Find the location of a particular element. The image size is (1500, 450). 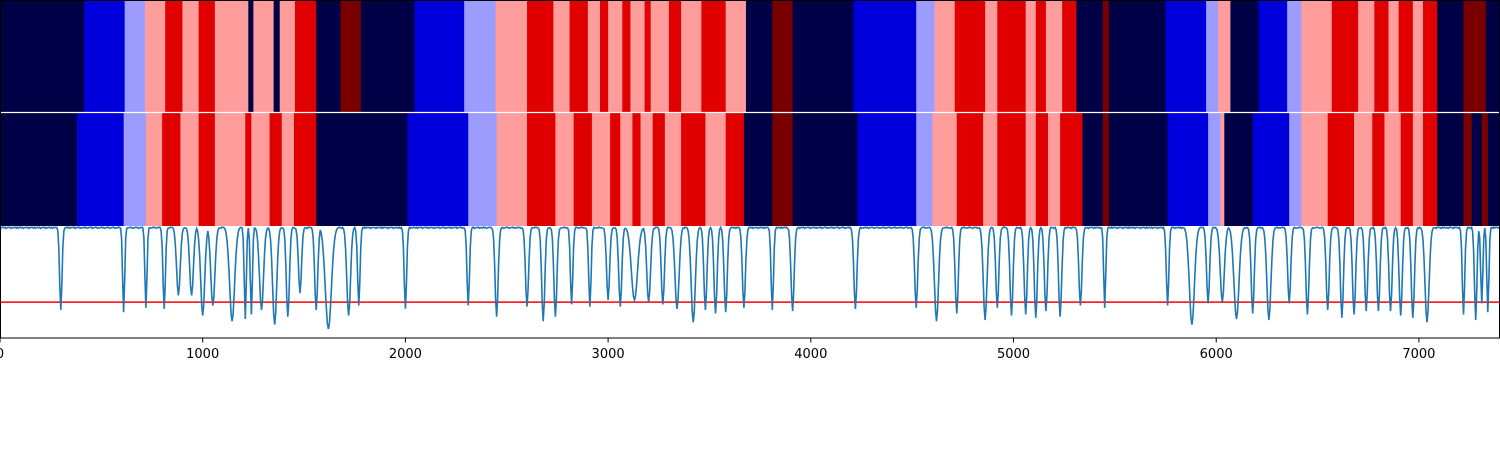

x-tick-label-6: 6000 is located at coordinates (1216, 354).